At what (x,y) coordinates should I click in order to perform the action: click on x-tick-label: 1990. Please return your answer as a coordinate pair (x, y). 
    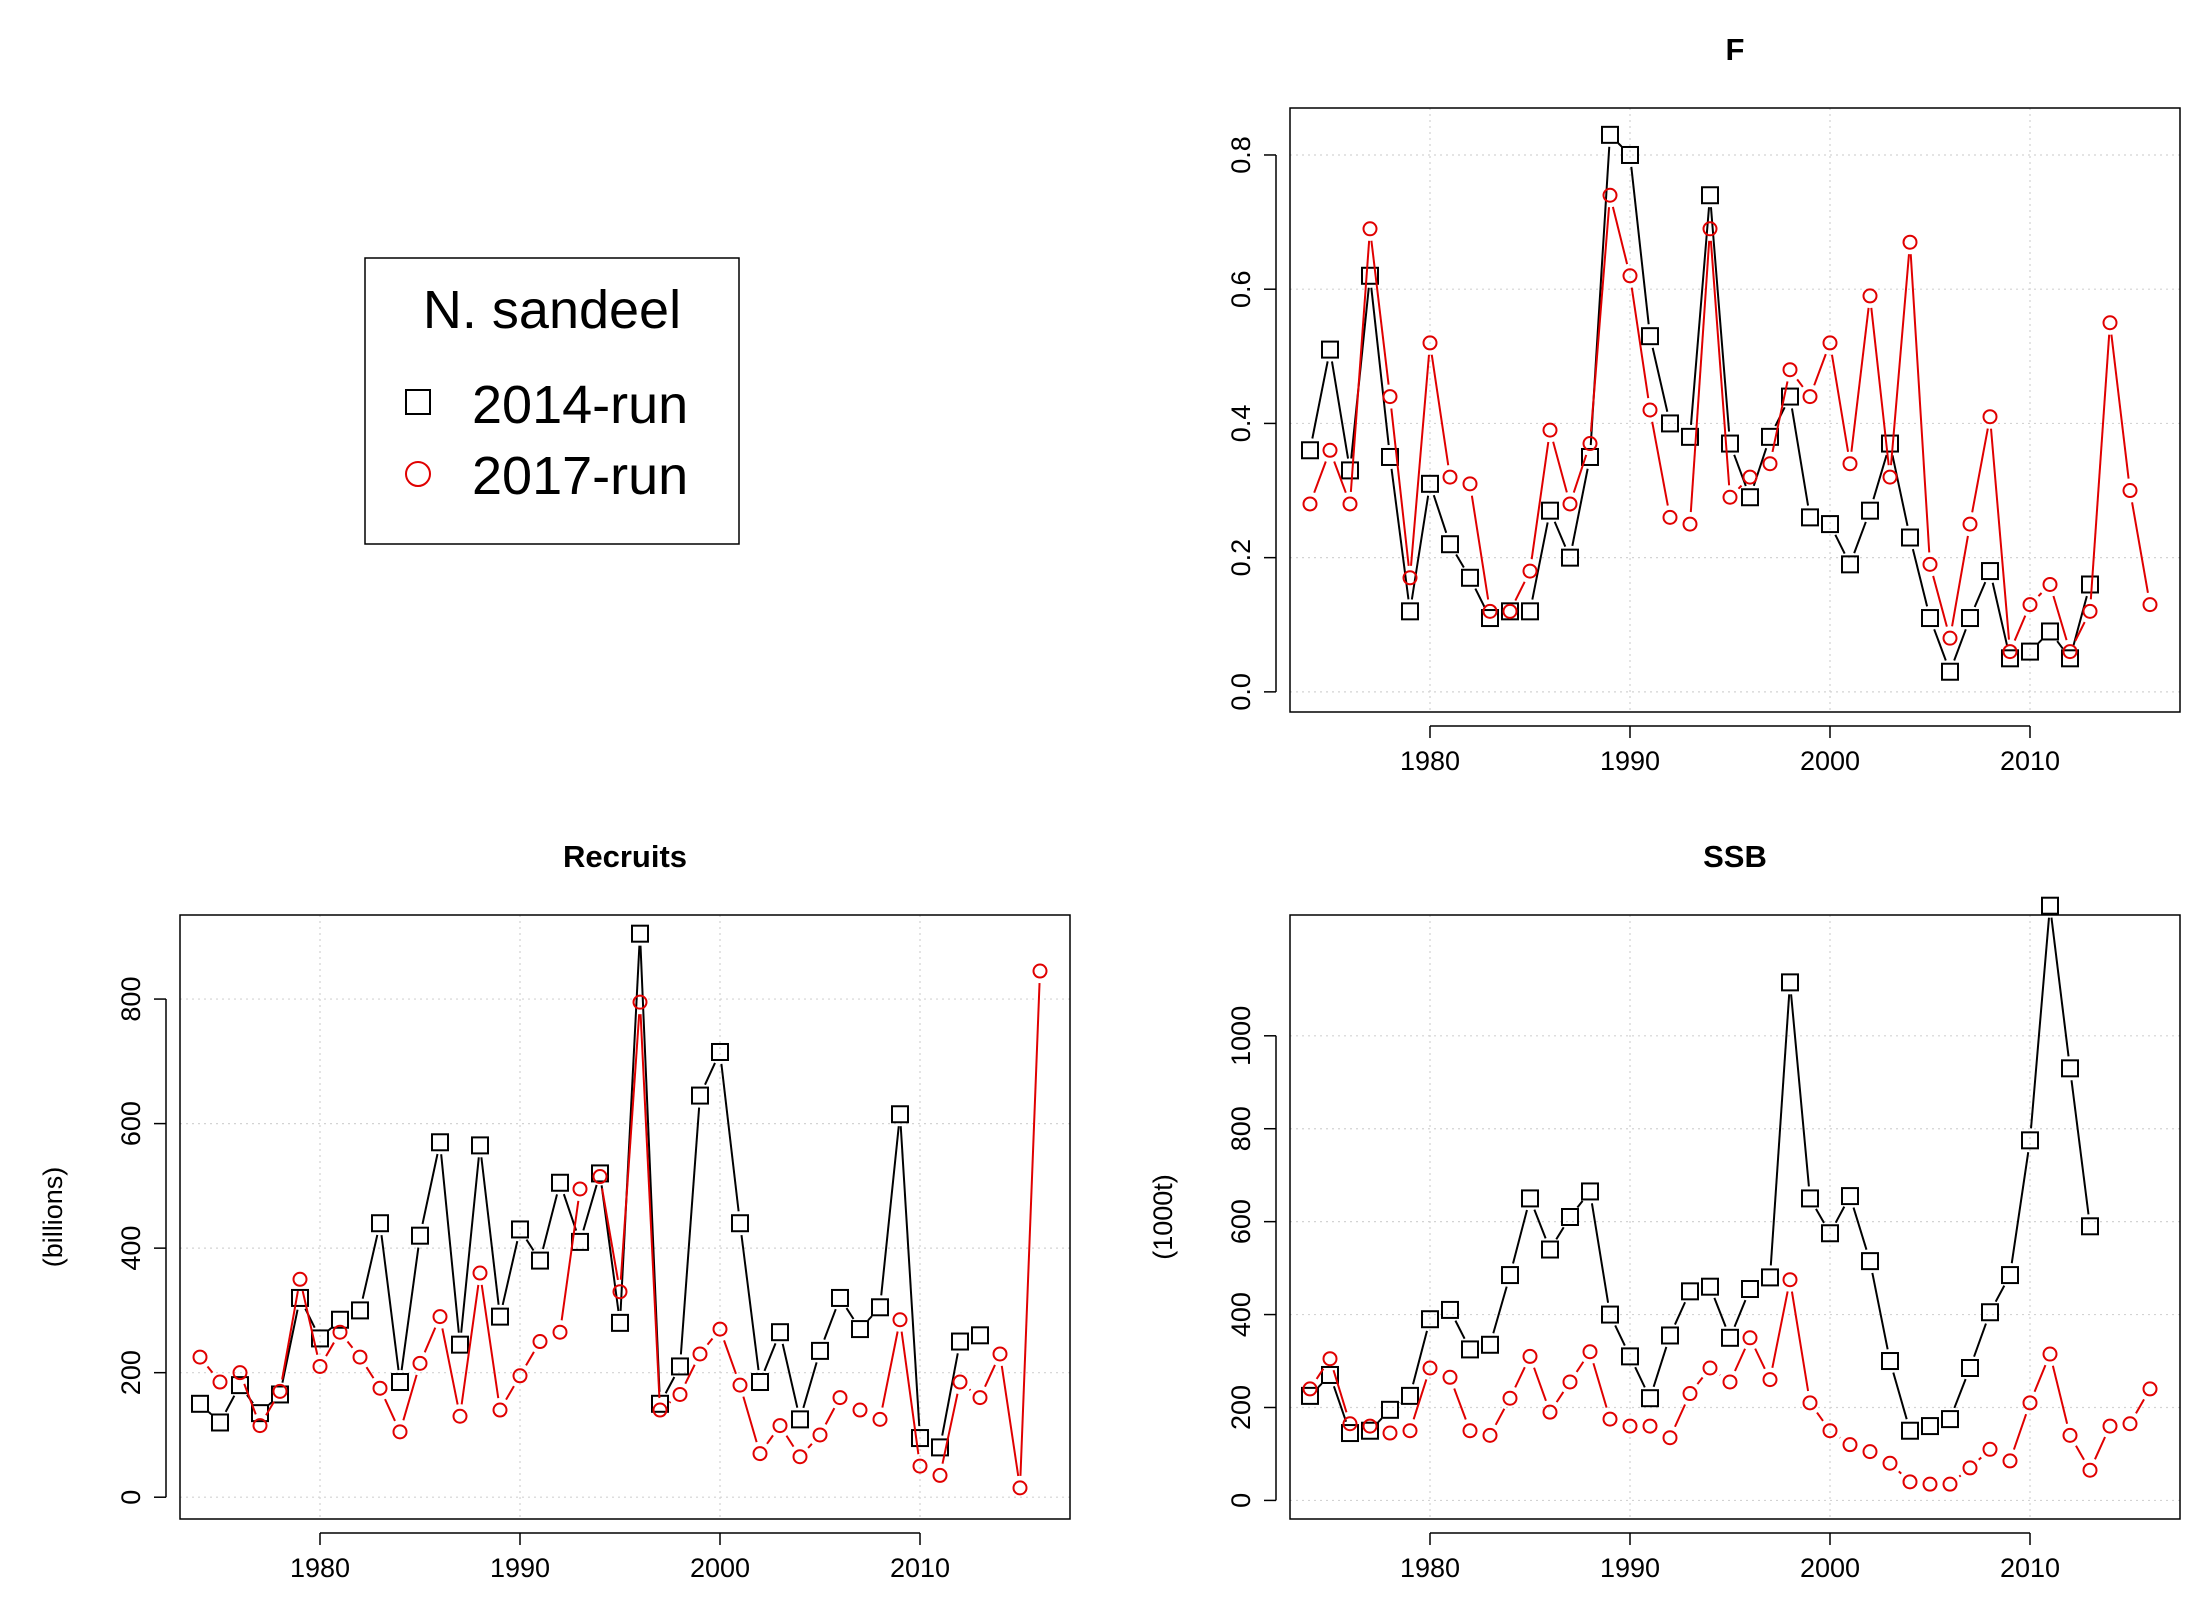
    Looking at the image, I should click on (520, 1568).